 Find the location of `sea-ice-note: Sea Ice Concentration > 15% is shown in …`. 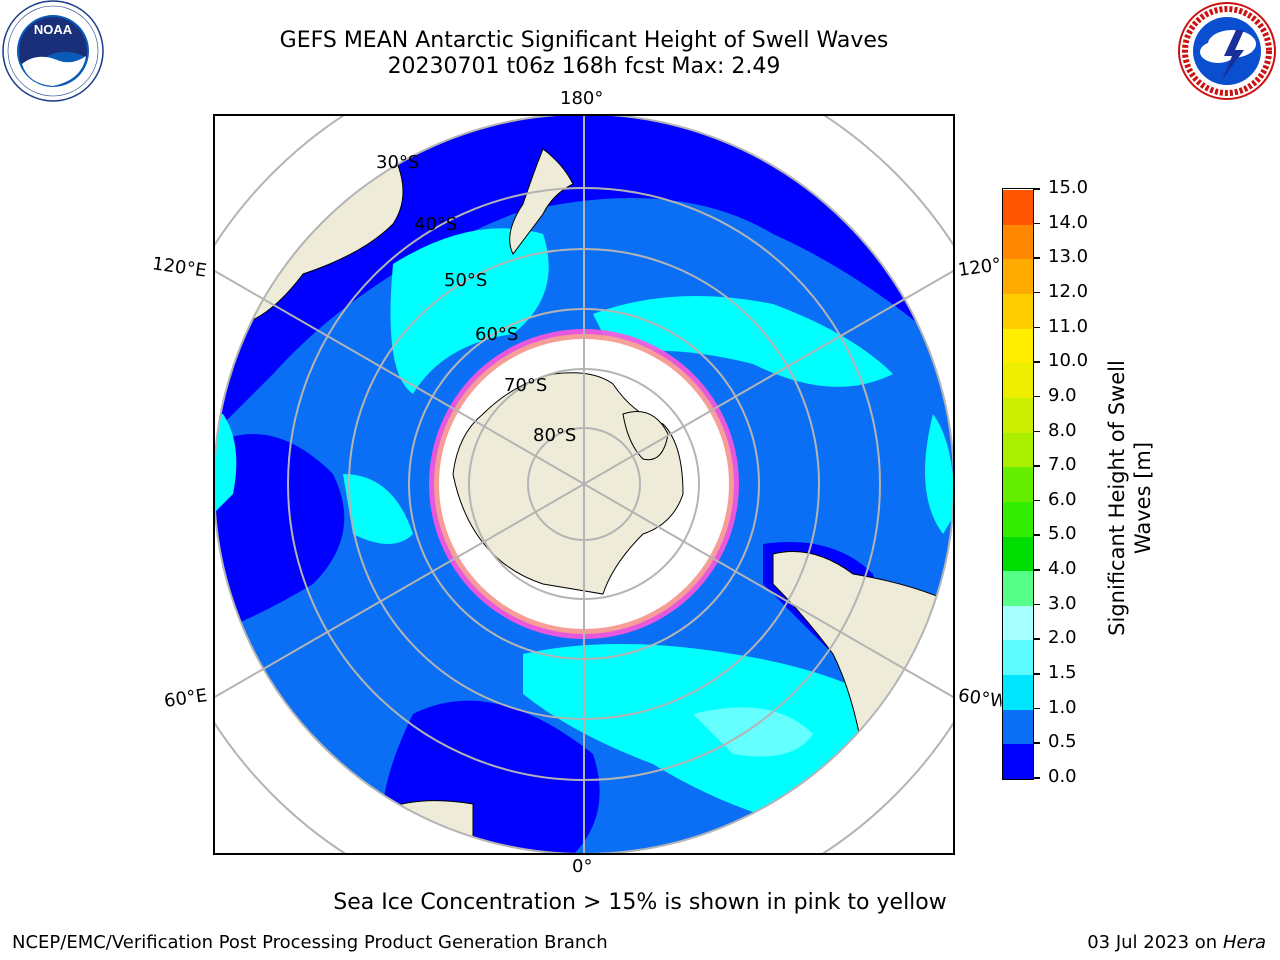

sea-ice-note: Sea Ice Concentration > 15% is shown in … is located at coordinates (640, 902).